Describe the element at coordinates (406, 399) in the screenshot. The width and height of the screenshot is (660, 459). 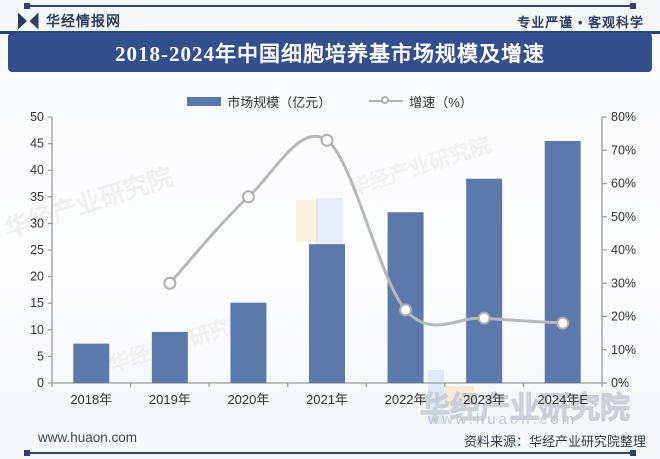
I see `x-axis-label: 2022年` at that location.